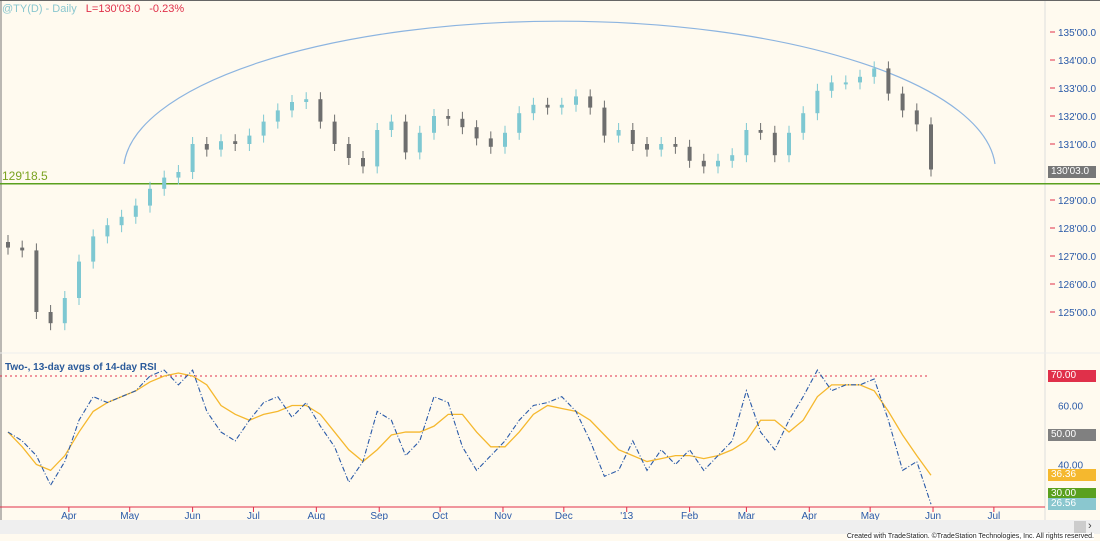  I want to click on price-tick-label: 133'00.0, so click(1077, 89).